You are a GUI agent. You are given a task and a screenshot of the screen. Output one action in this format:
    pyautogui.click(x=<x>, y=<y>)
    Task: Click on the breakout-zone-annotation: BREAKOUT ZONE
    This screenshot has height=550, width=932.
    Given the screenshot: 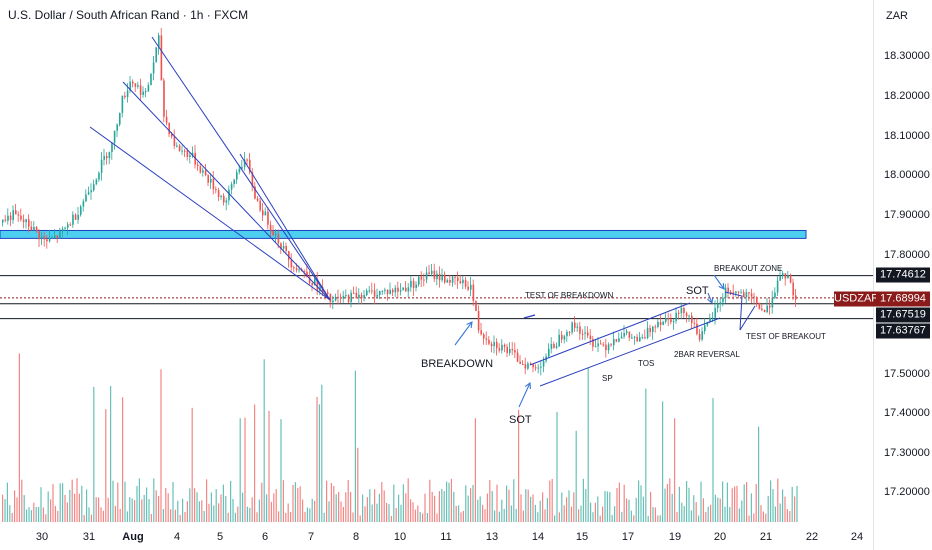 What is the action you would take?
    pyautogui.click(x=748, y=268)
    